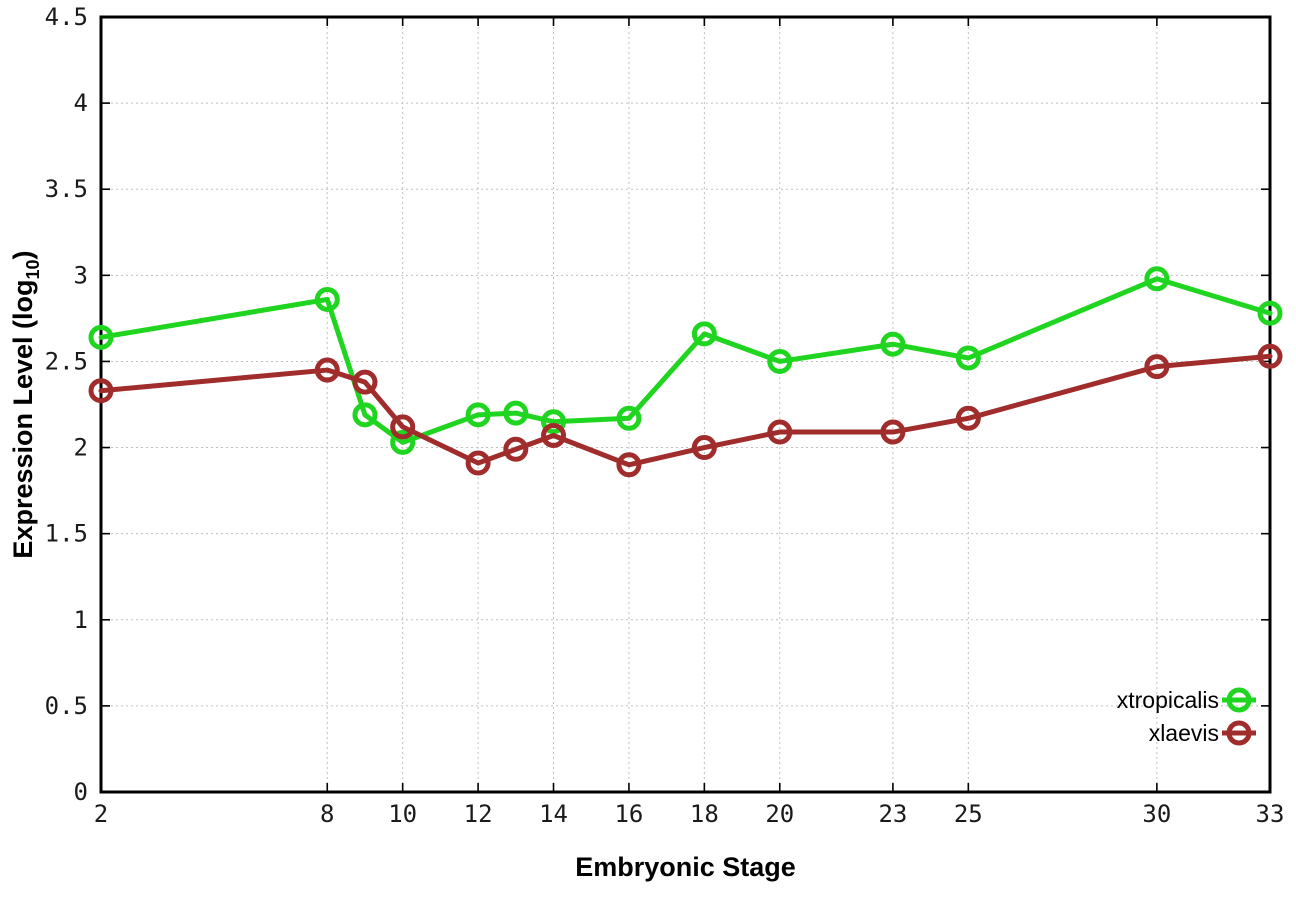 This screenshot has width=1296, height=907. Describe the element at coordinates (1168, 700) in the screenshot. I see `legend-label-xtropicalis: xtropicalis` at that location.